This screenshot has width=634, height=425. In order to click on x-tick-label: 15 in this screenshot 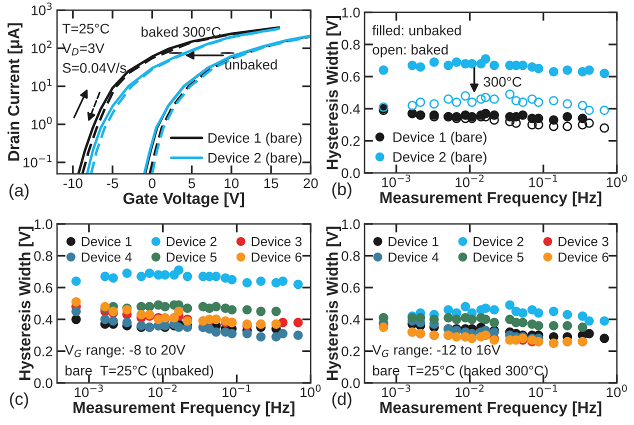, I will do `click(271, 183)`.